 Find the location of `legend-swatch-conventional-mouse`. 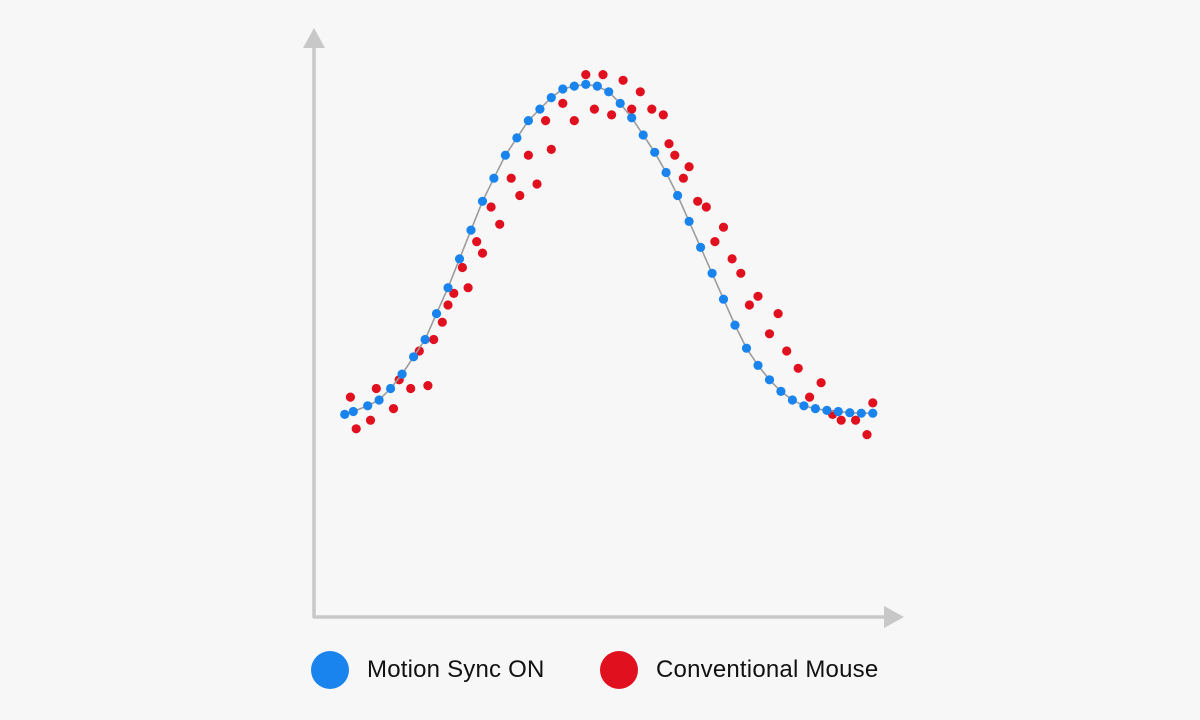

legend-swatch-conventional-mouse is located at coordinates (619, 670).